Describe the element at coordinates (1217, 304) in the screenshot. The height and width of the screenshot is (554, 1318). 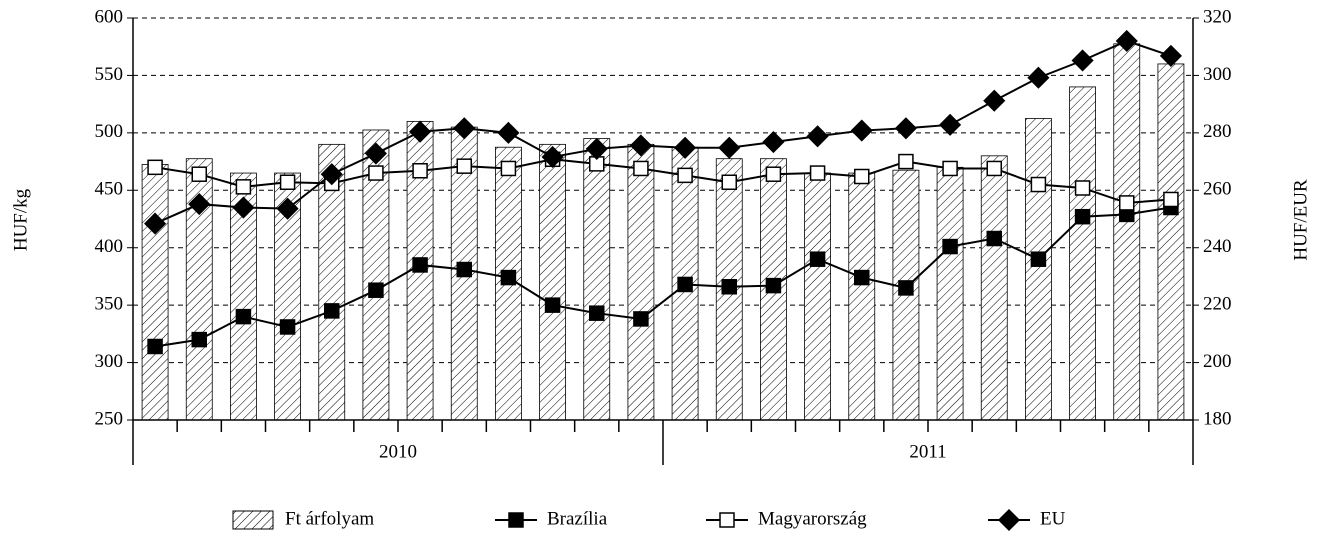
I see `y2-tick-label: 220` at that location.